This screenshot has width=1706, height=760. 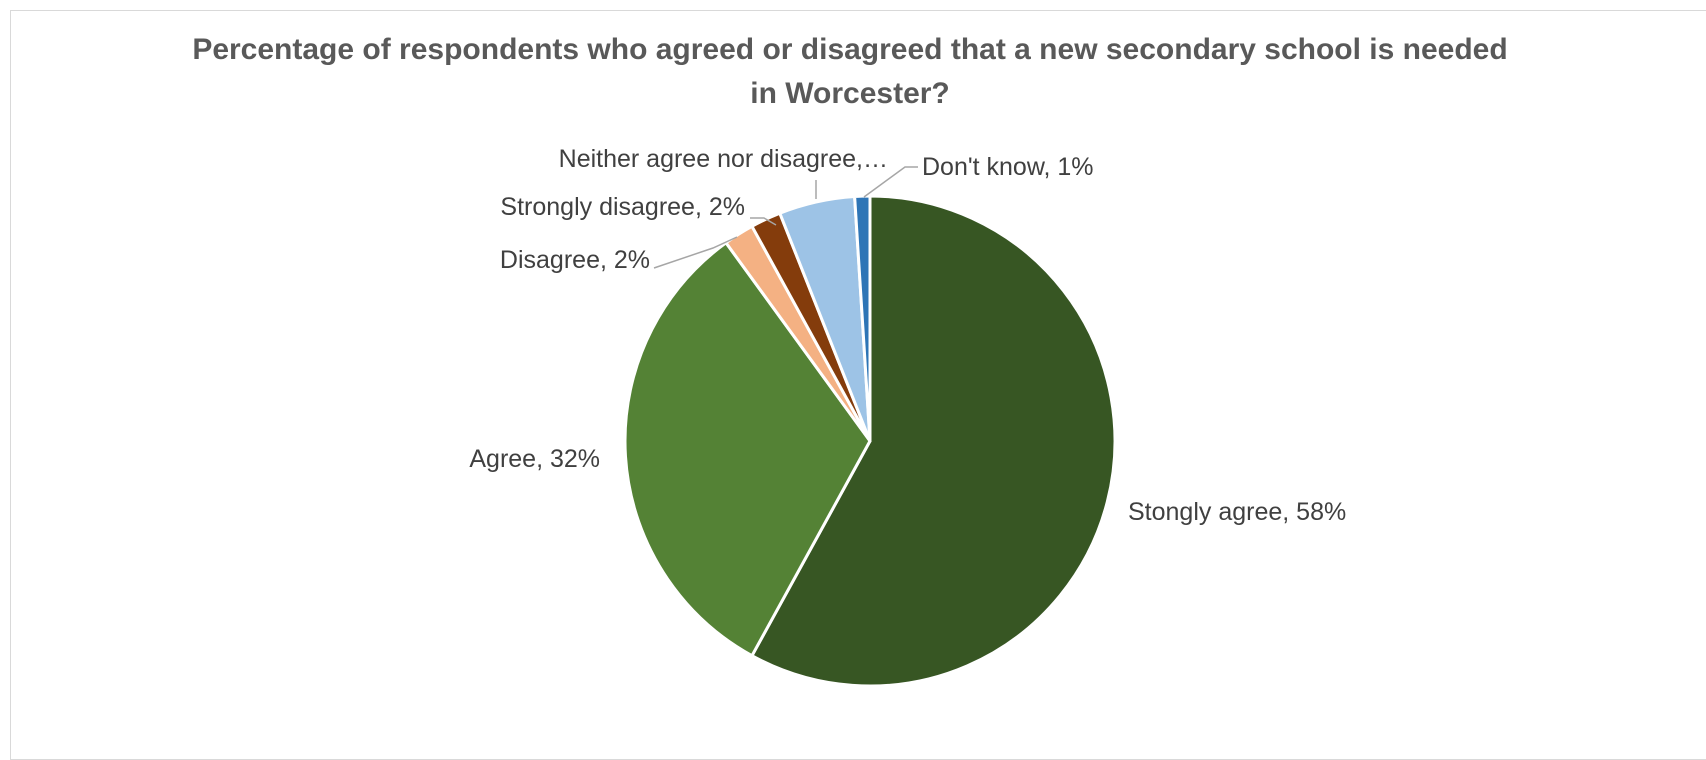 I want to click on pie-slice-don-t-know, so click(x=862, y=318).